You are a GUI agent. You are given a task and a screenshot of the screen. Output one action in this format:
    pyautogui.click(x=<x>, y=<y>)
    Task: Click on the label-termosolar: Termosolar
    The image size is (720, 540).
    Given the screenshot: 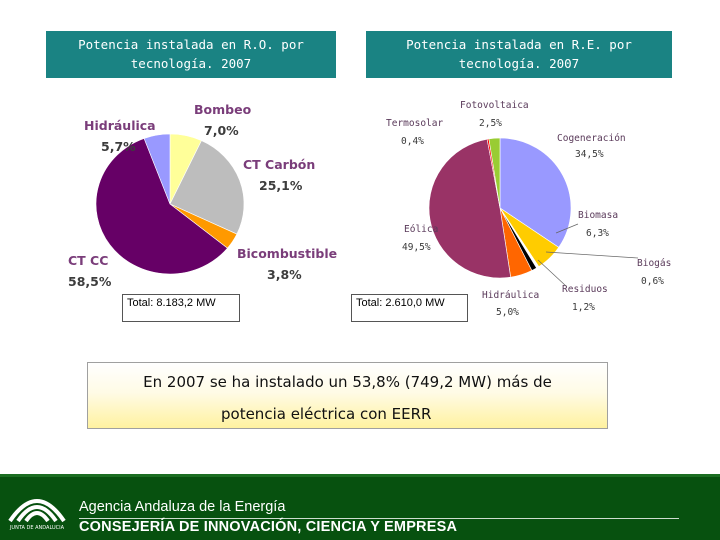 What is the action you would take?
    pyautogui.click(x=414, y=123)
    